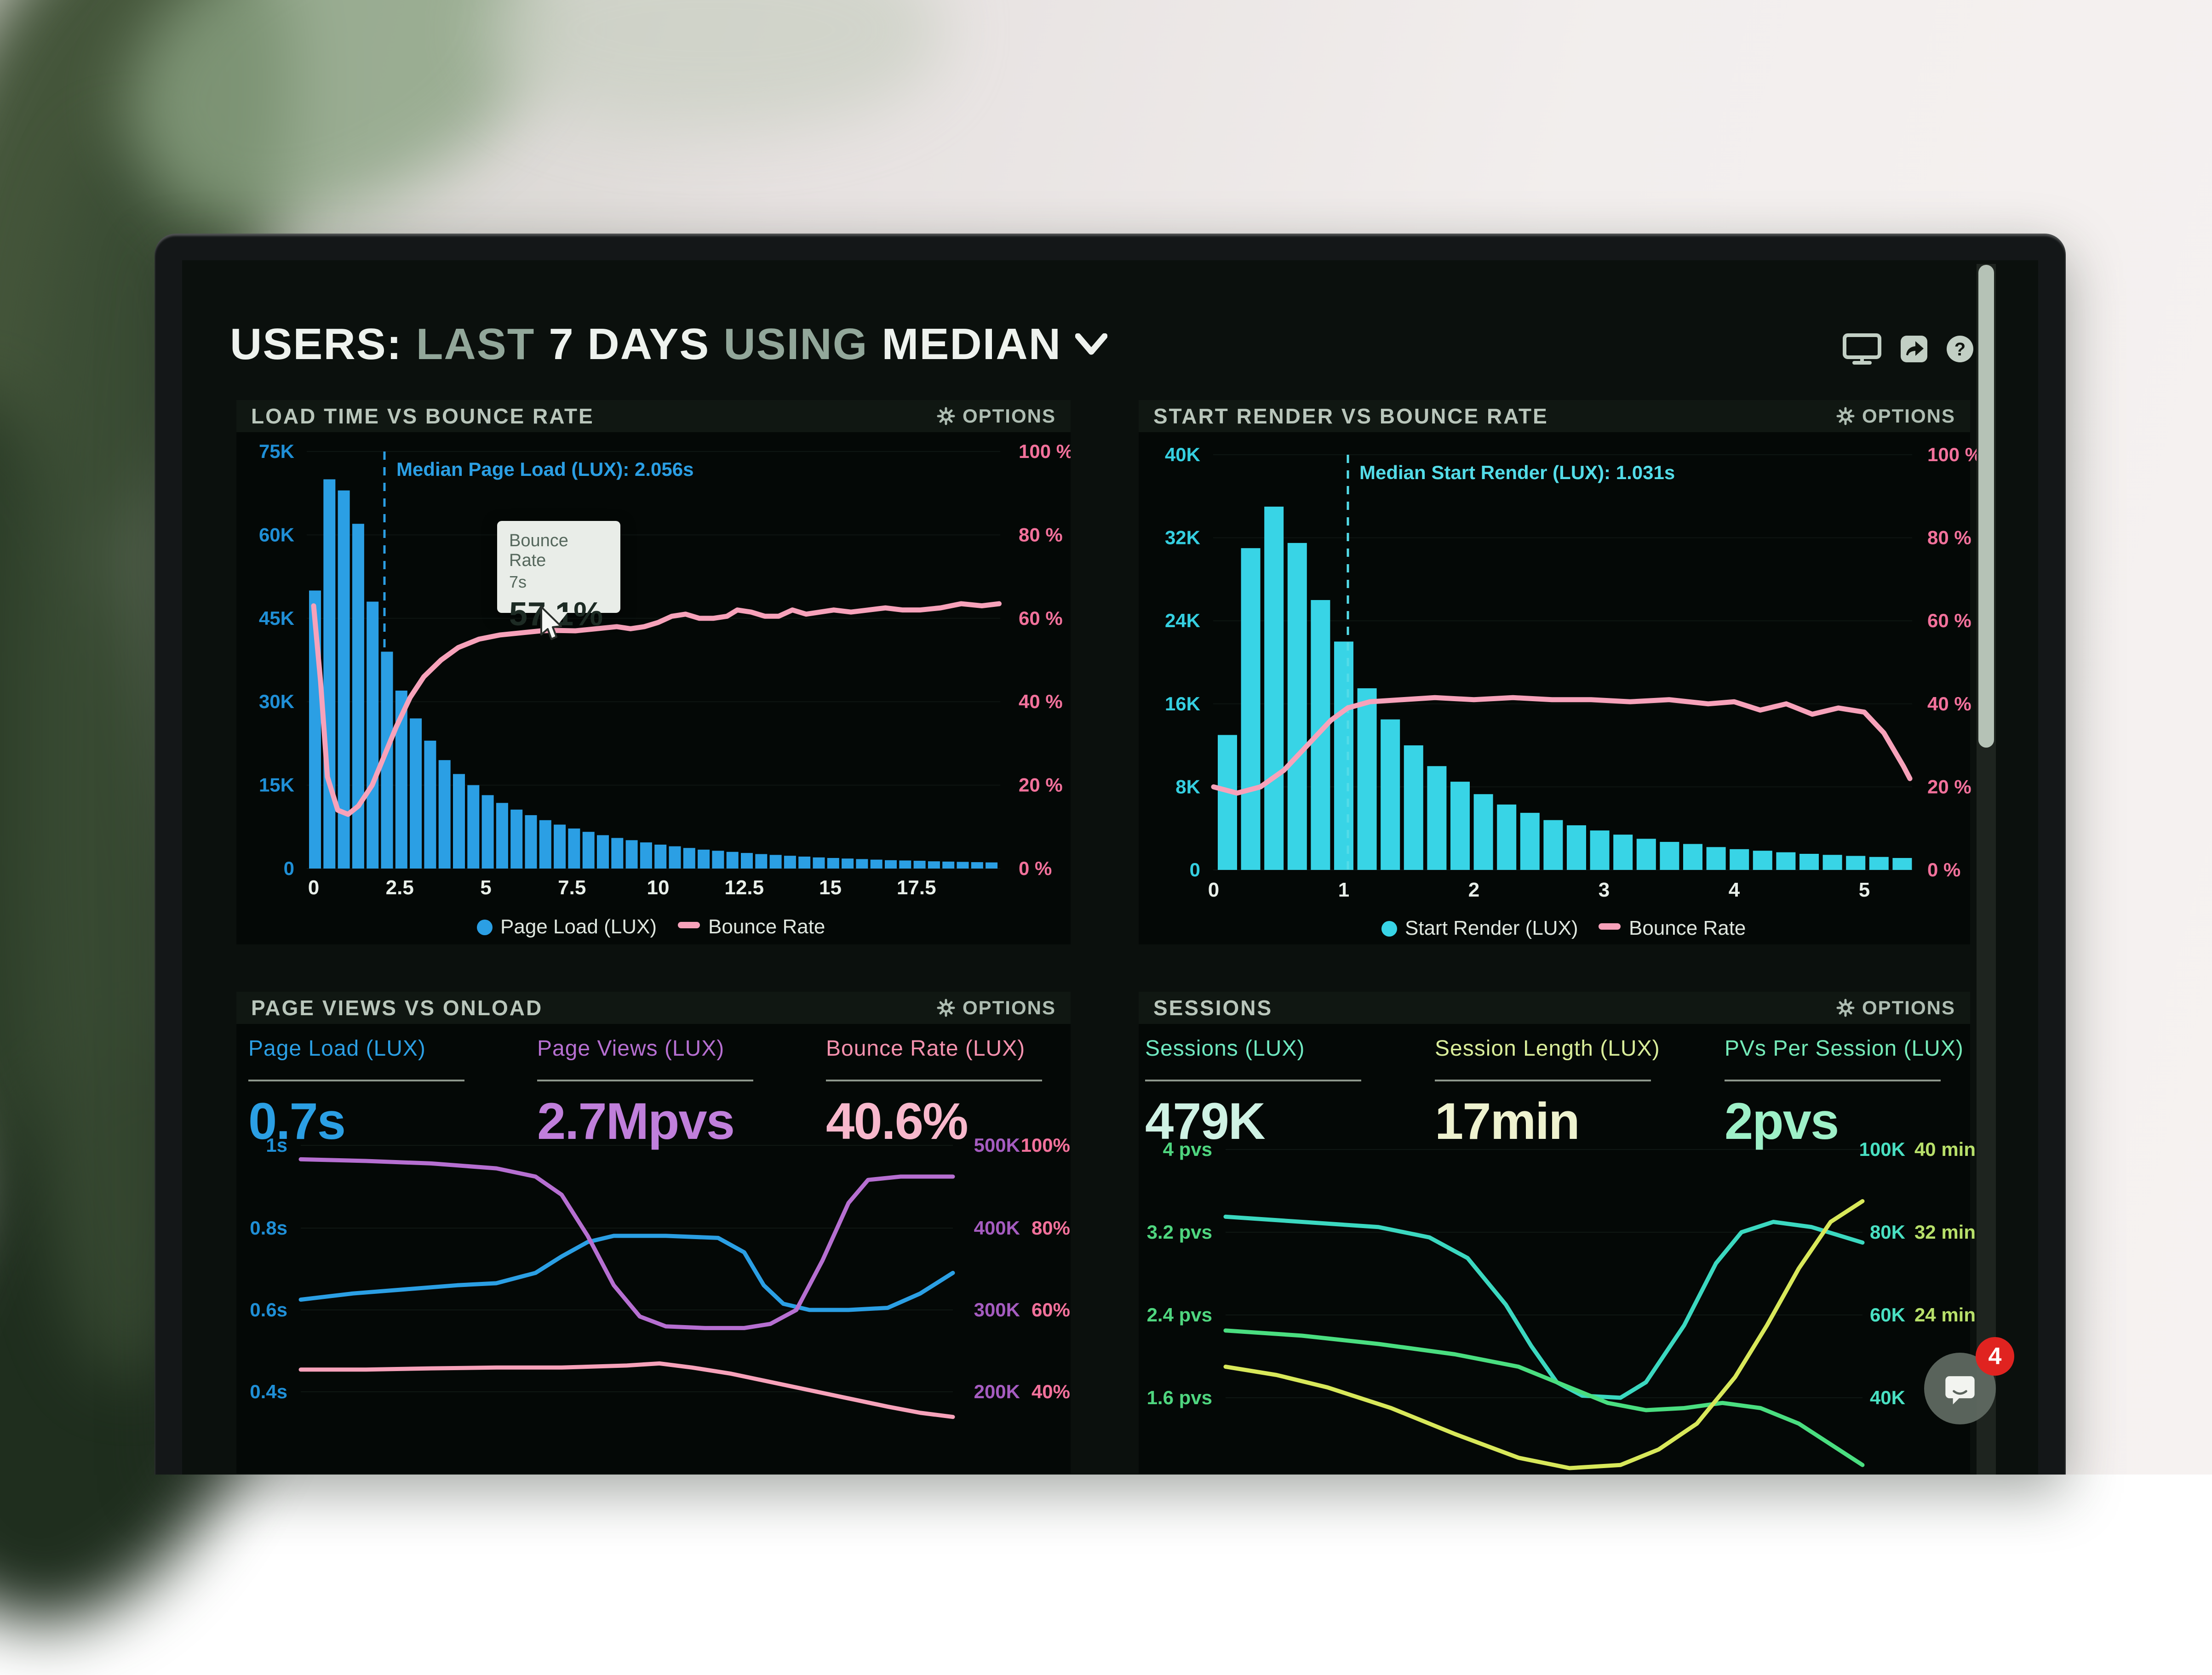 The width and height of the screenshot is (2212, 1675). I want to click on y-axis-right-label: 100 %, so click(1955, 454).